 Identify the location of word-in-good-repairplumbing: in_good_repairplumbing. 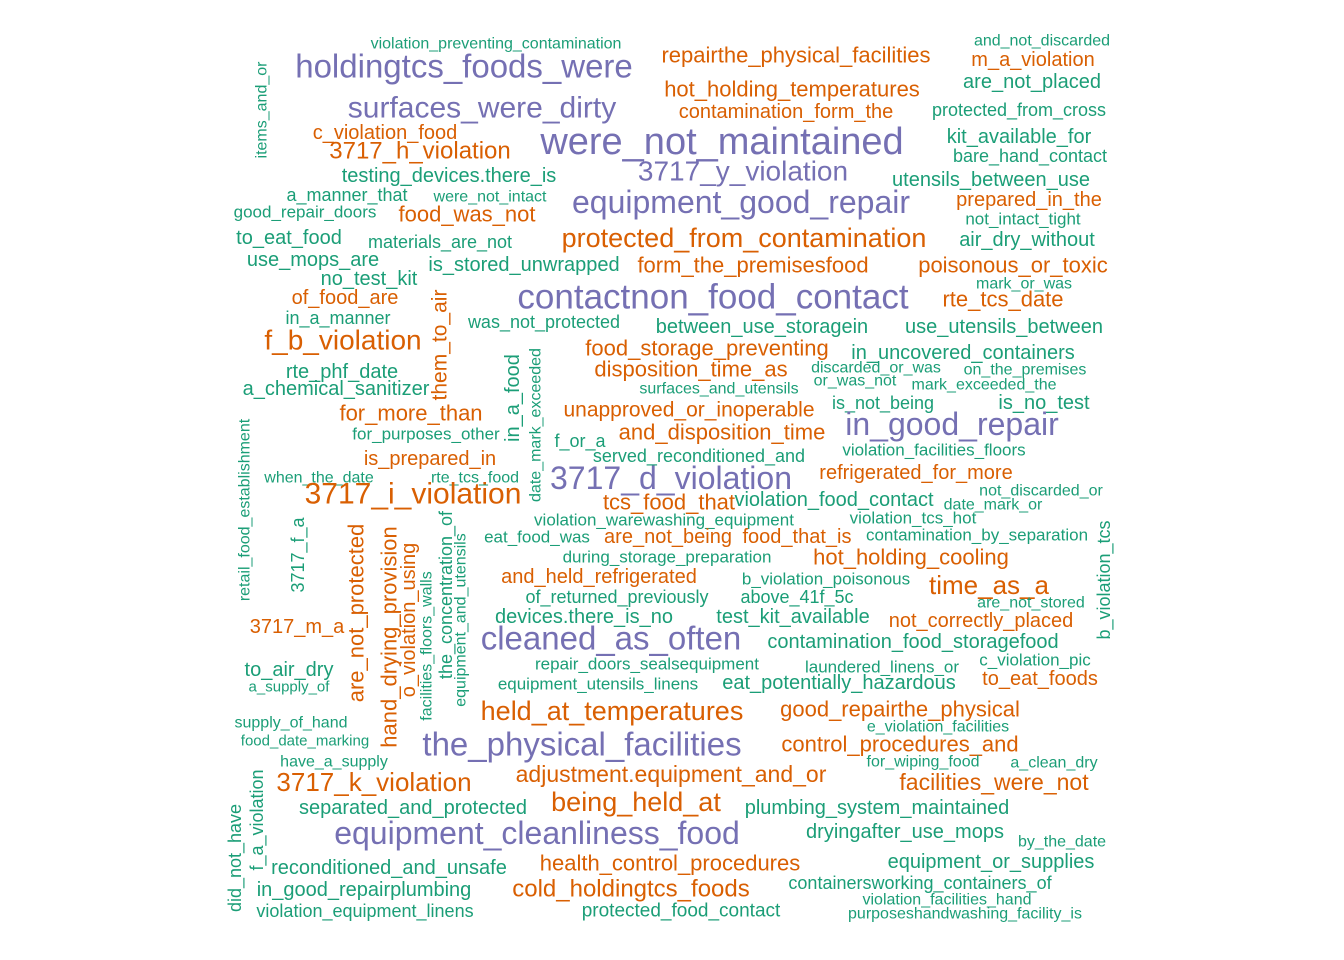
(364, 890).